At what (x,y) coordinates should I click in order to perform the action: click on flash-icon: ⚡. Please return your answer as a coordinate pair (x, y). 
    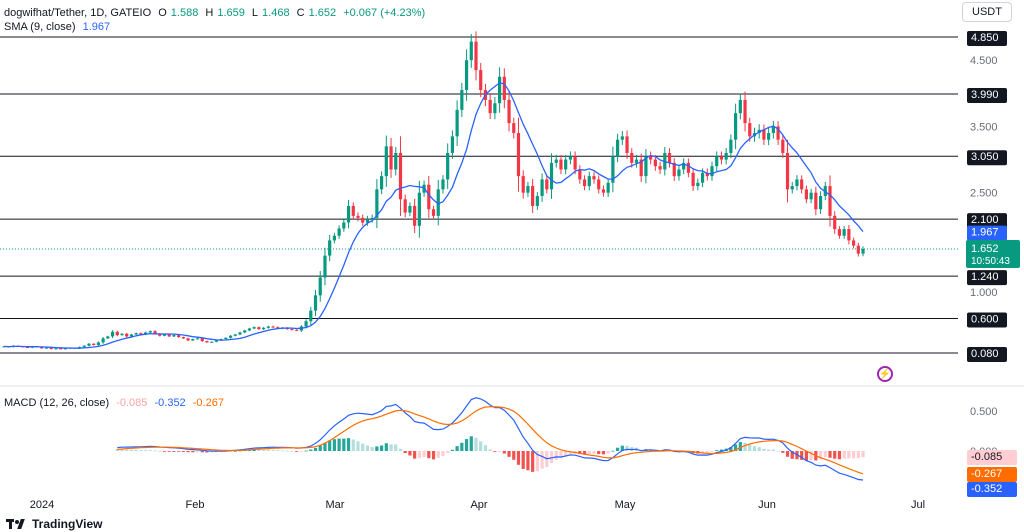
    Looking at the image, I should click on (885, 374).